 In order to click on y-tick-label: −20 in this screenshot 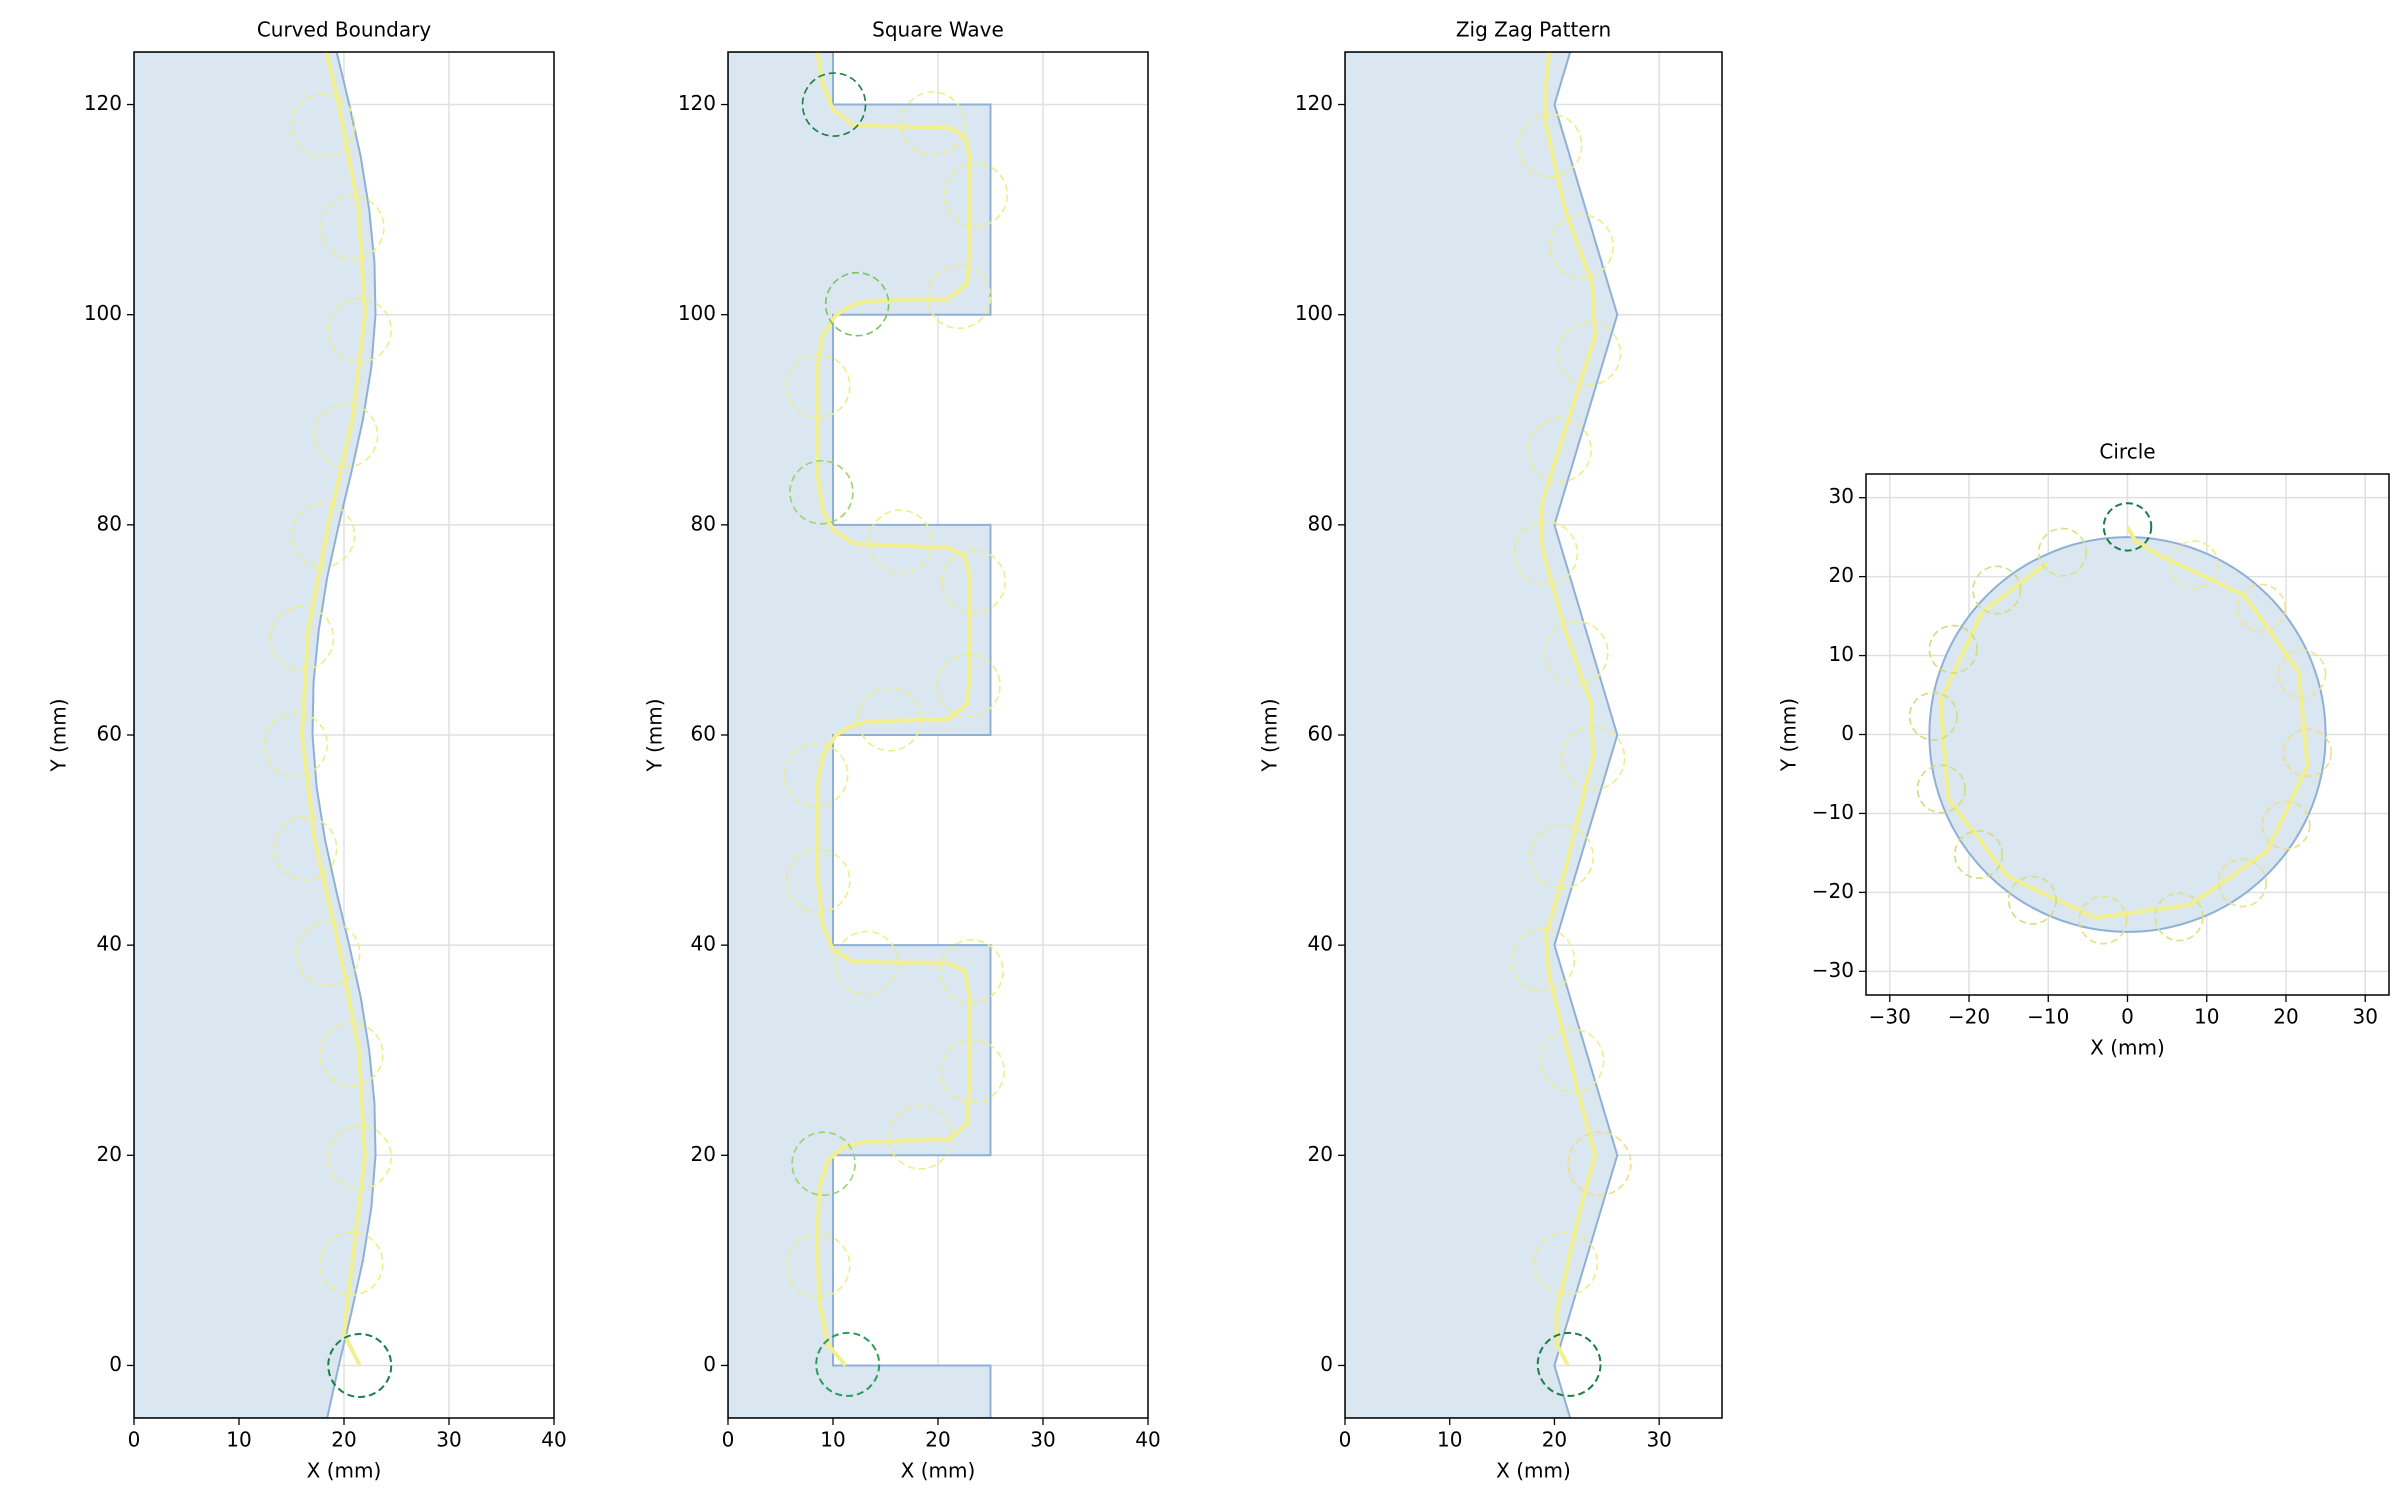, I will do `click(1833, 891)`.